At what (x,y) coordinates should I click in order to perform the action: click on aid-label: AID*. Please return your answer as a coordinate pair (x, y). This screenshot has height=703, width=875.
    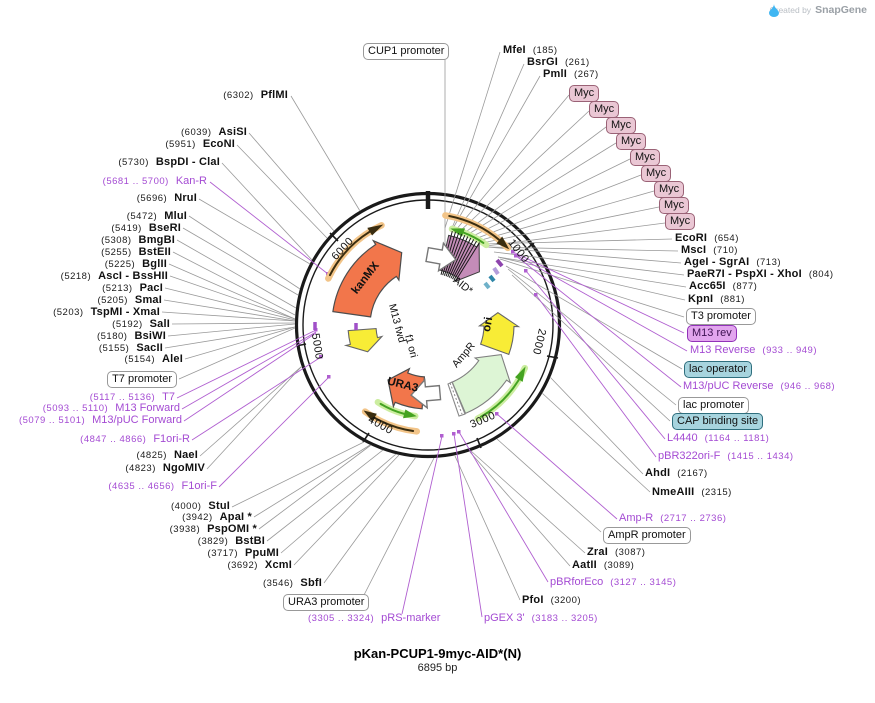
    Looking at the image, I should click on (463, 285).